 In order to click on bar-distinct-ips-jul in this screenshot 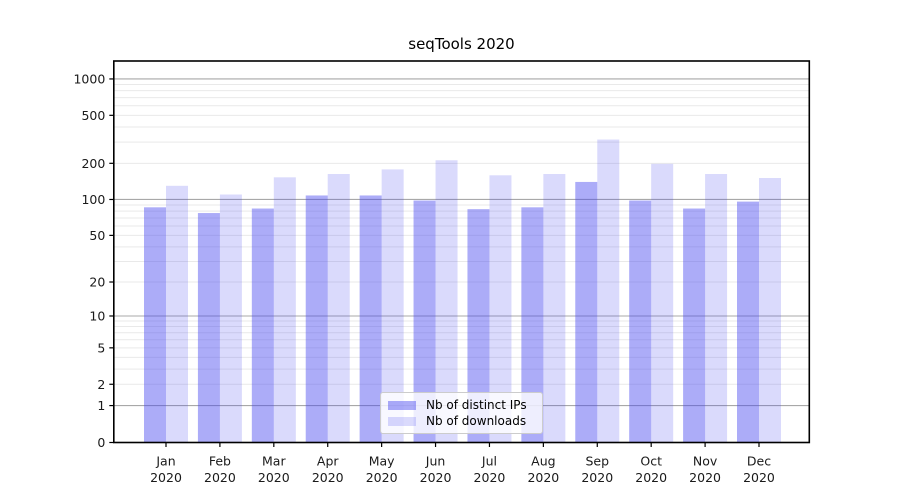, I will do `click(478, 326)`.